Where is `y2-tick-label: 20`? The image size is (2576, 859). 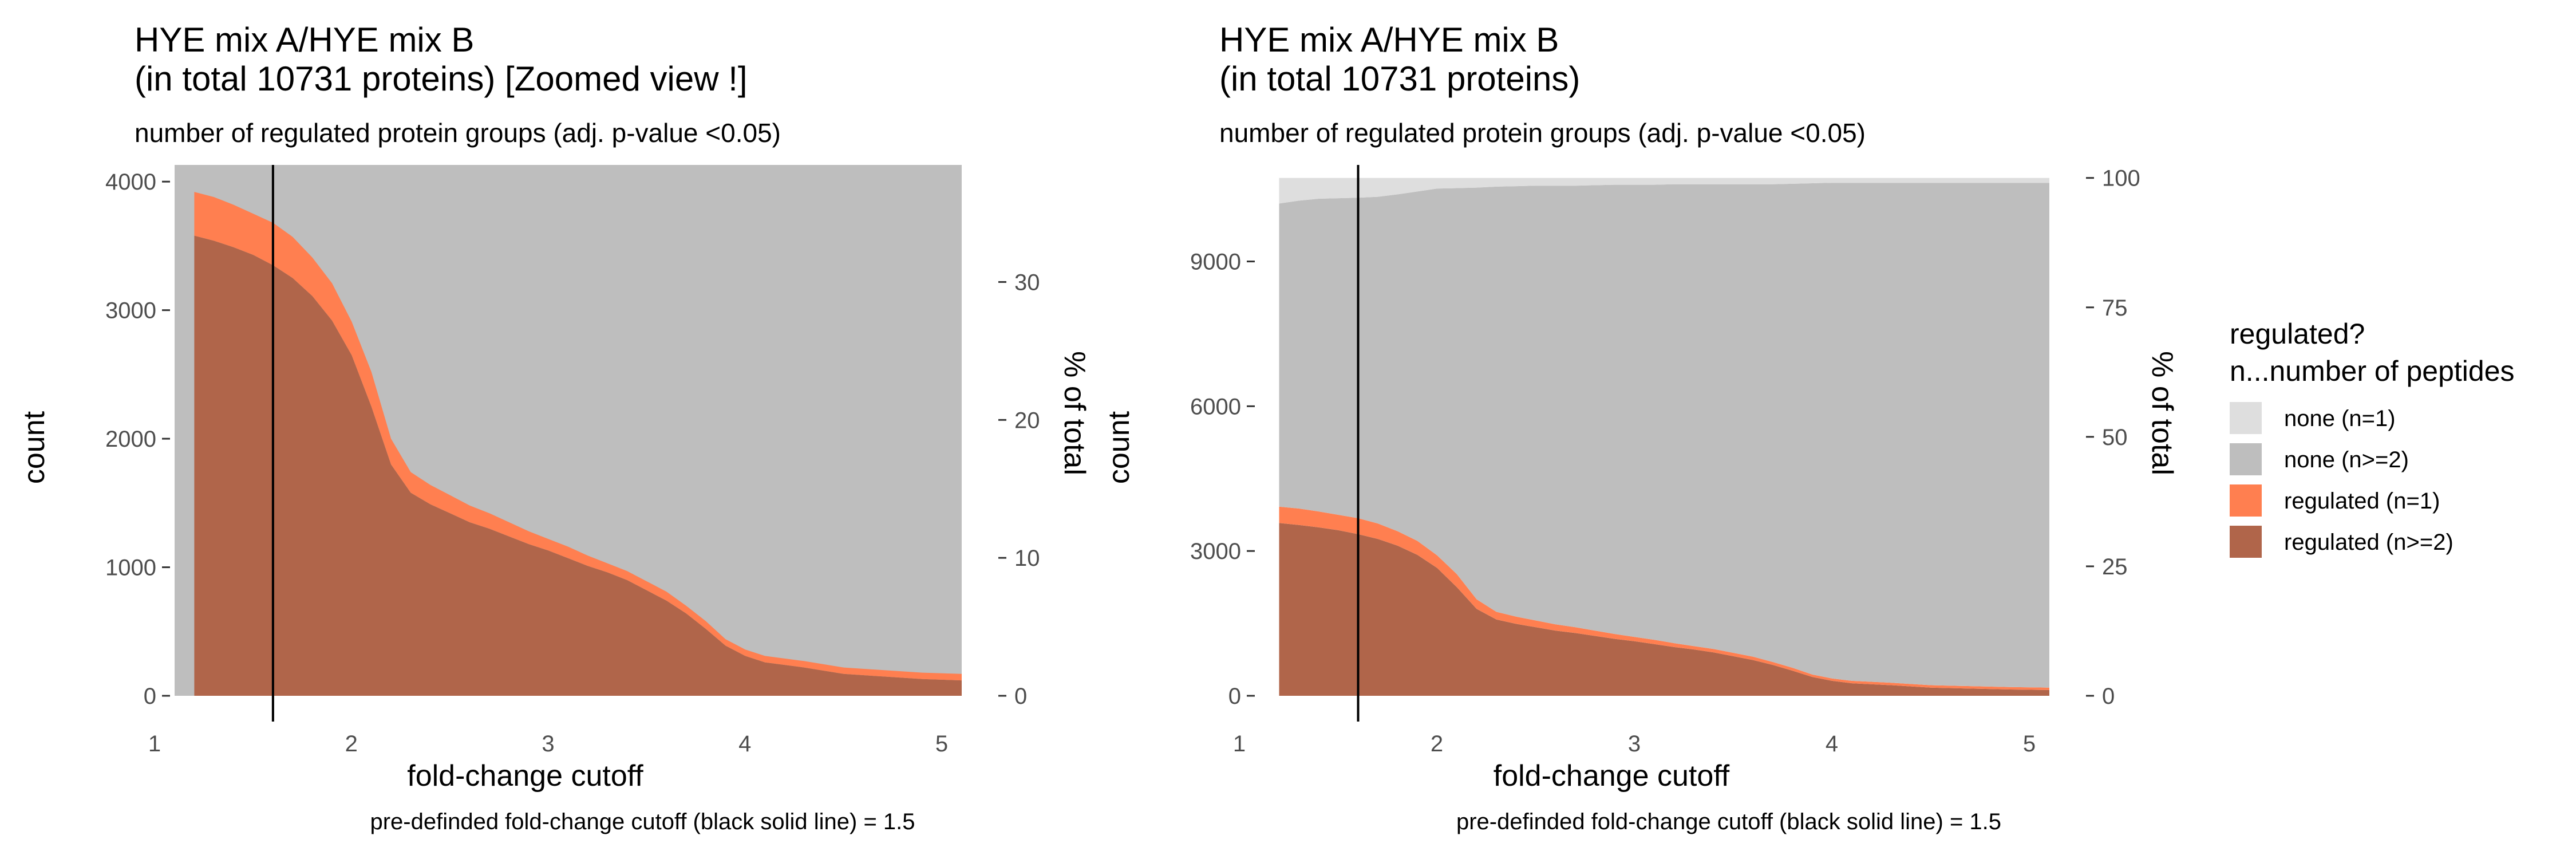 y2-tick-label: 20 is located at coordinates (1027, 420).